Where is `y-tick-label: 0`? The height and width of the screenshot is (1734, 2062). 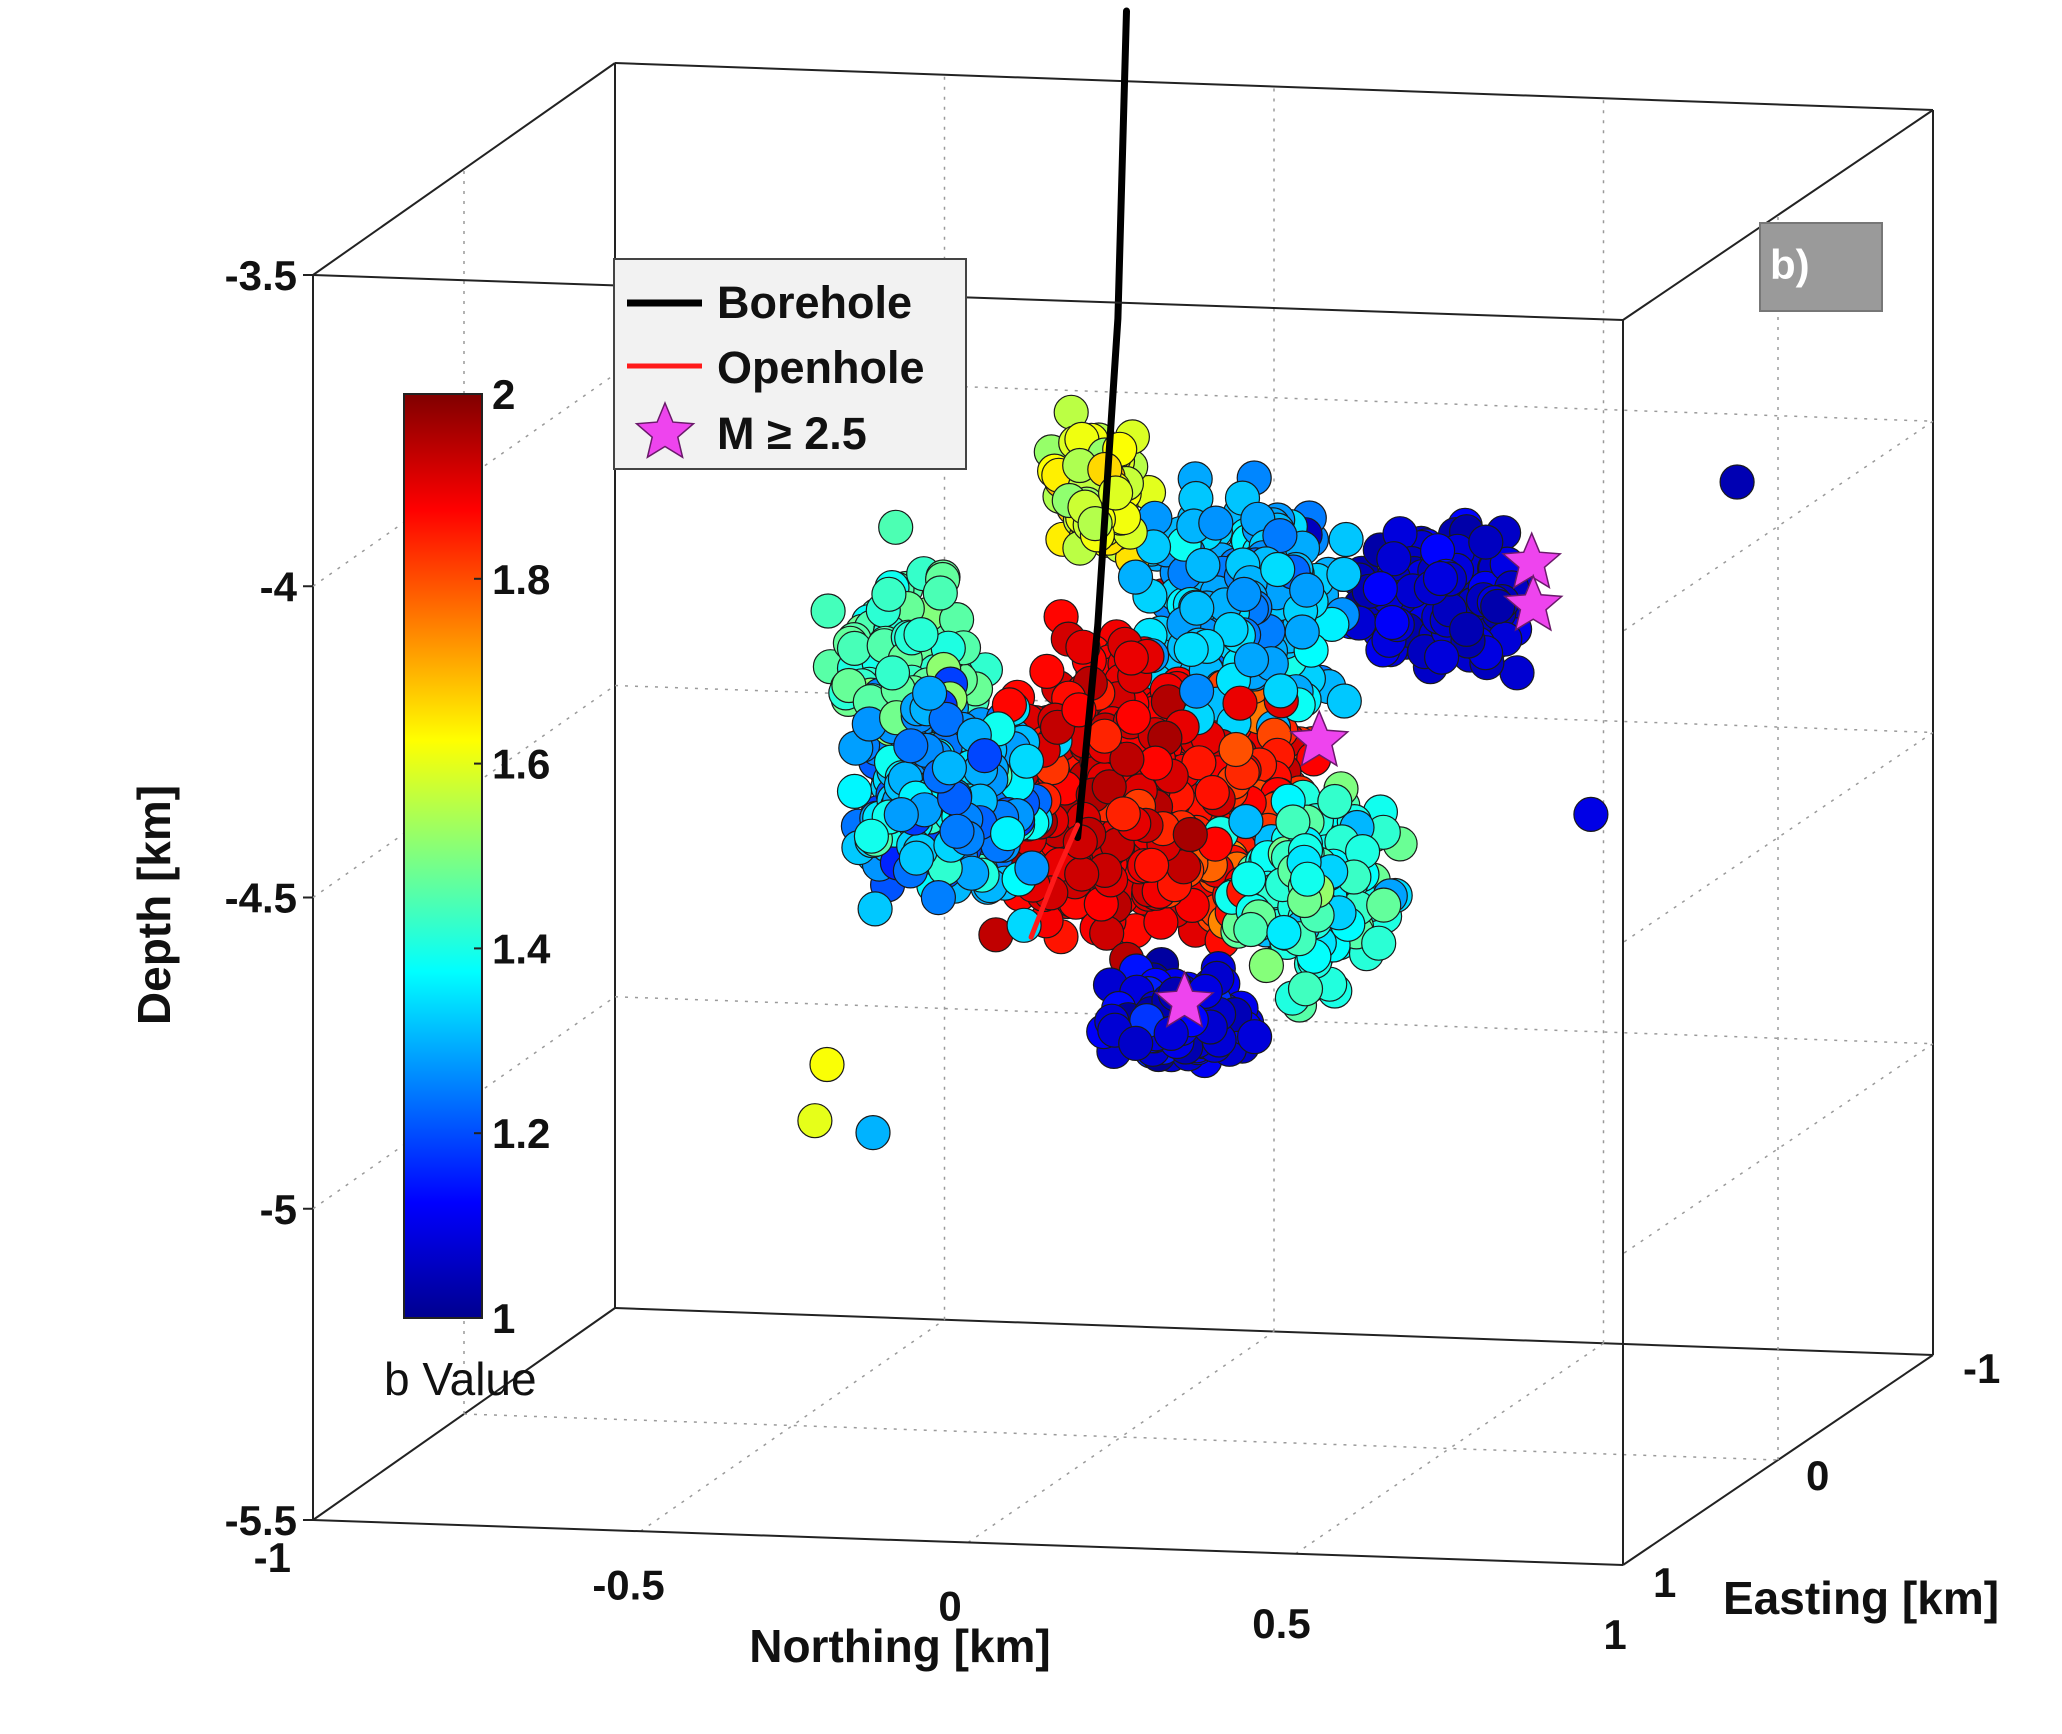 y-tick-label: 0 is located at coordinates (1817, 1475).